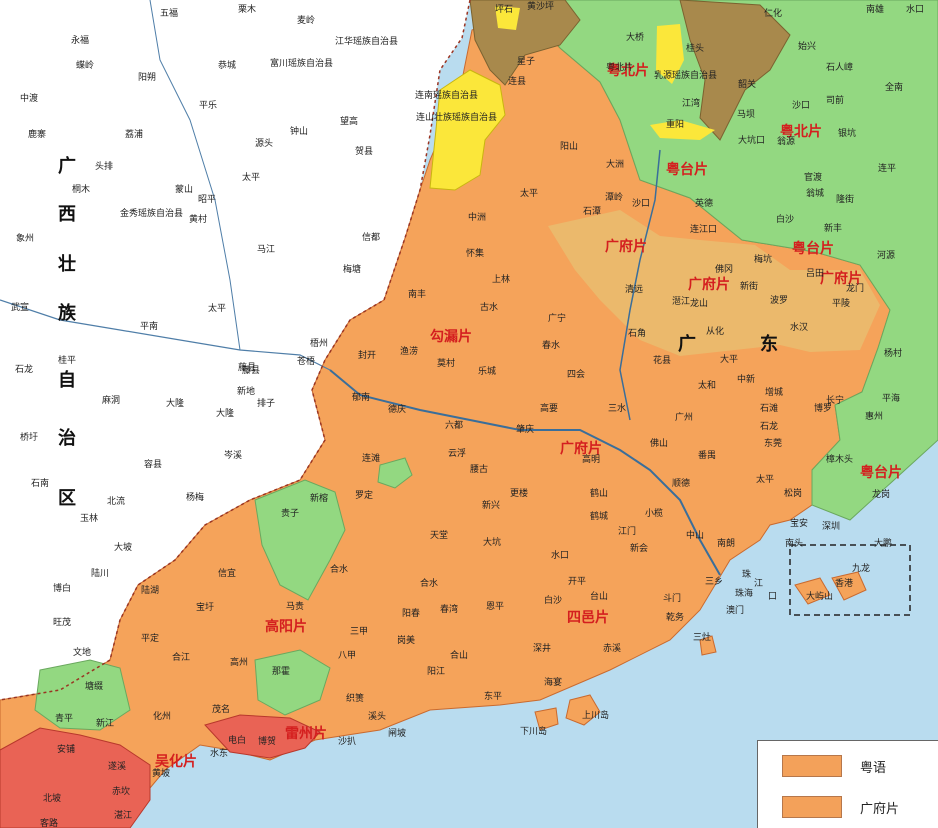 The height and width of the screenshot is (828, 938). Describe the element at coordinates (67, 438) in the screenshot. I see `region-label: 治` at that location.